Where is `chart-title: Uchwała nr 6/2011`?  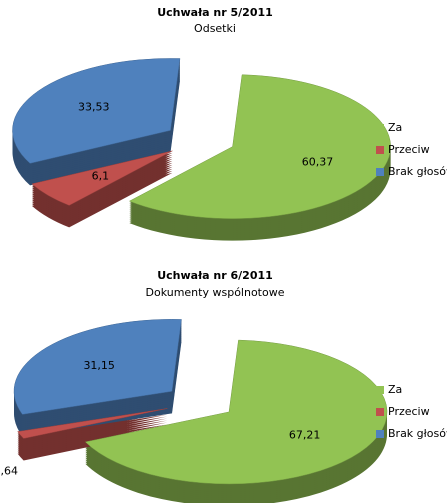 chart-title: Uchwała nr 6/2011 is located at coordinates (215, 275).